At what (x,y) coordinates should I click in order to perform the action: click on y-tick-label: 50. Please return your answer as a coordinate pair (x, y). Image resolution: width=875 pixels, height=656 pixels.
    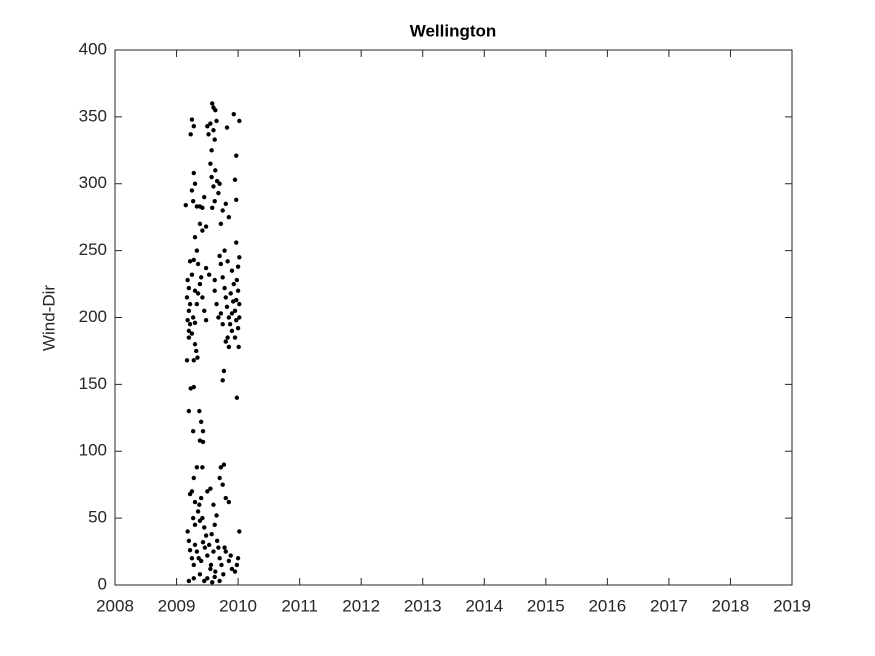
    Looking at the image, I should click on (97, 517).